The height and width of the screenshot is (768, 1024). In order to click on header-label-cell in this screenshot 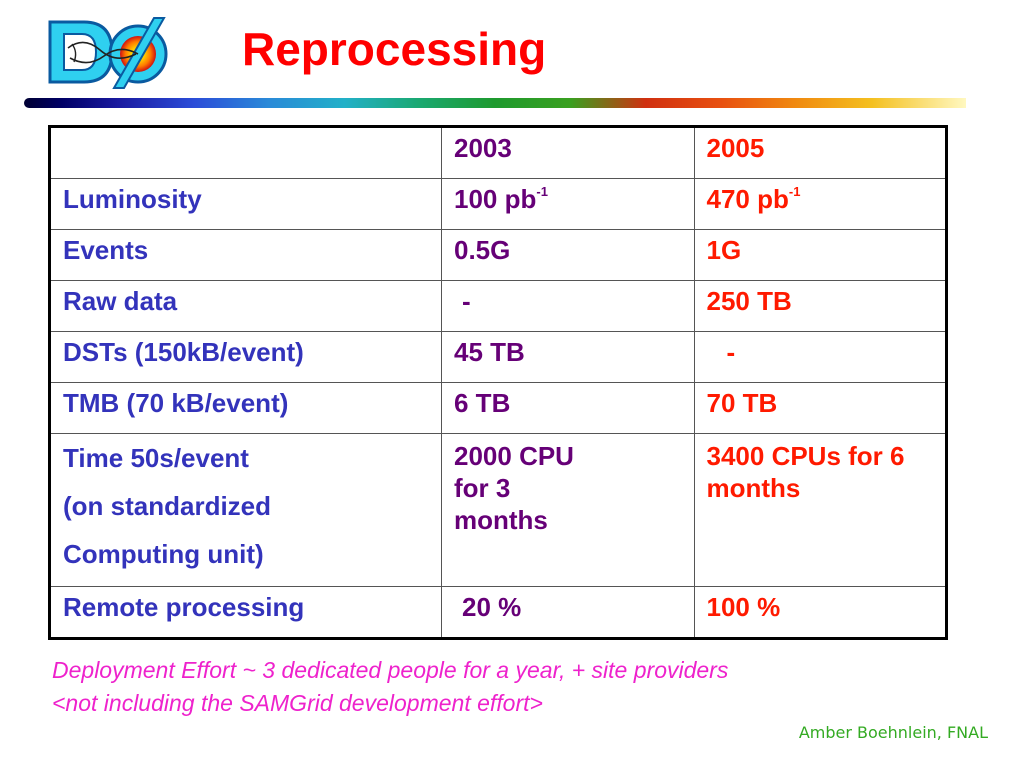, I will do `click(245, 152)`.